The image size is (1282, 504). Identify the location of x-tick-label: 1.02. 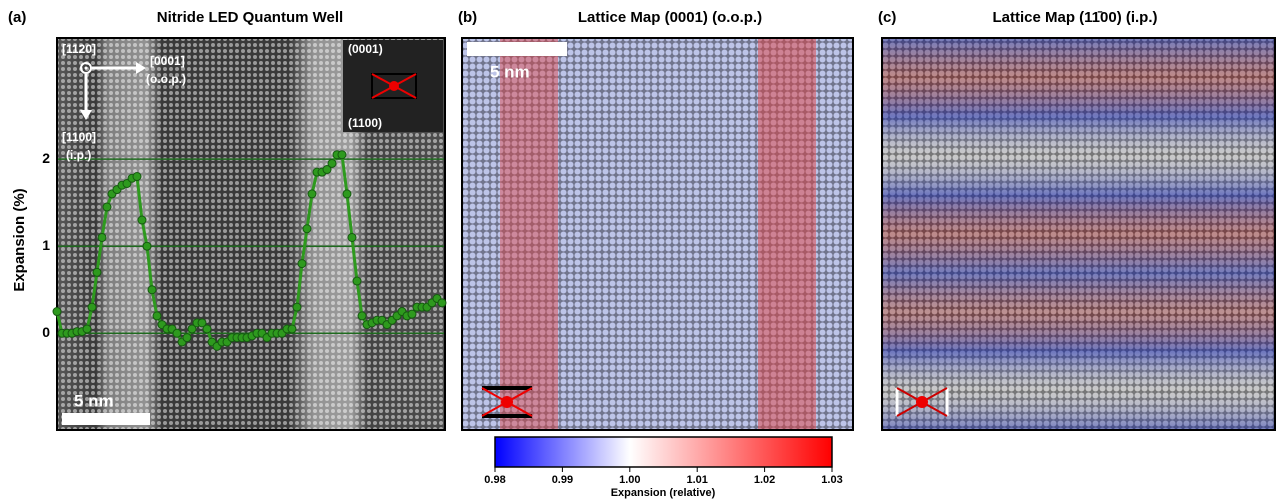
(764, 480).